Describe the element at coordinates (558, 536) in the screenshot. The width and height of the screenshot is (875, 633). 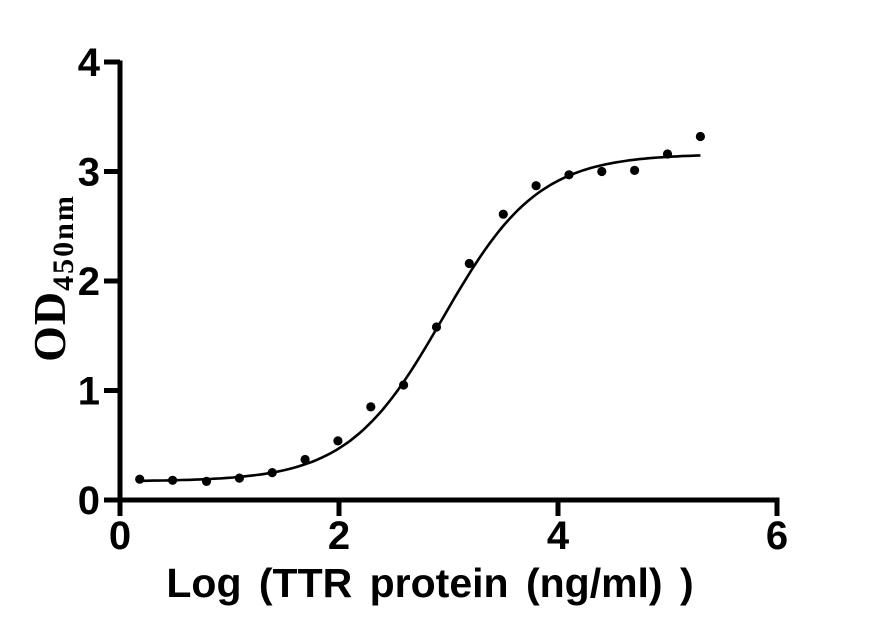
I see `x-tick-label: 4` at that location.